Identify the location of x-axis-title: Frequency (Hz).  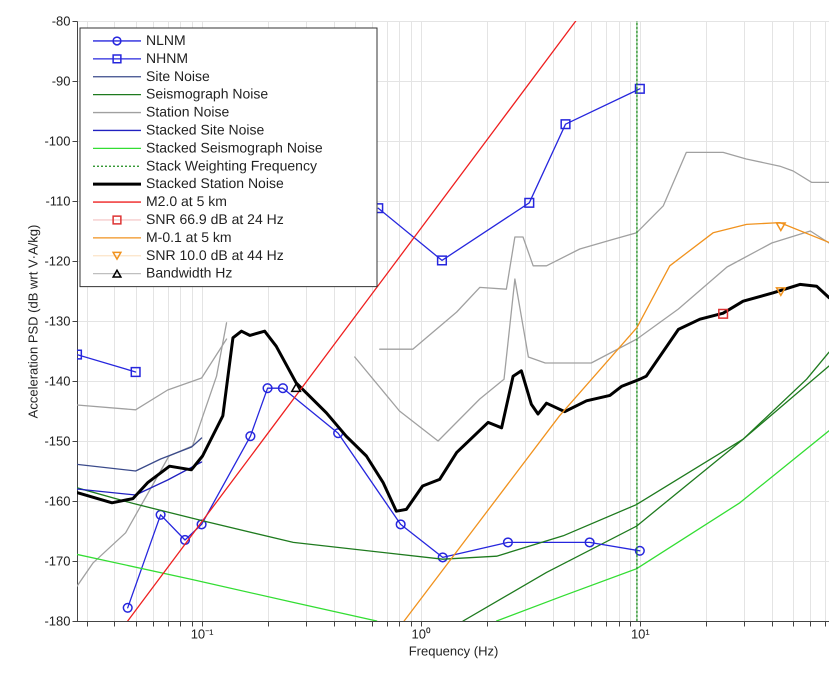
(453, 651).